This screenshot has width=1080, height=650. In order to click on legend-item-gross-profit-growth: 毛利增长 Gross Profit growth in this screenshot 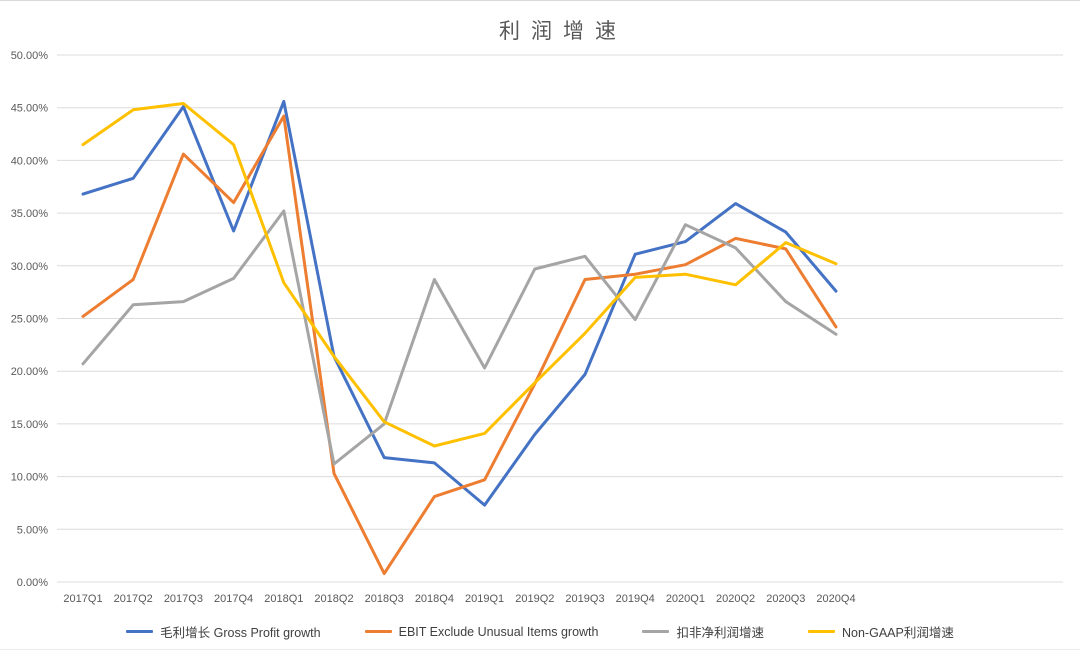, I will do `click(223, 631)`.